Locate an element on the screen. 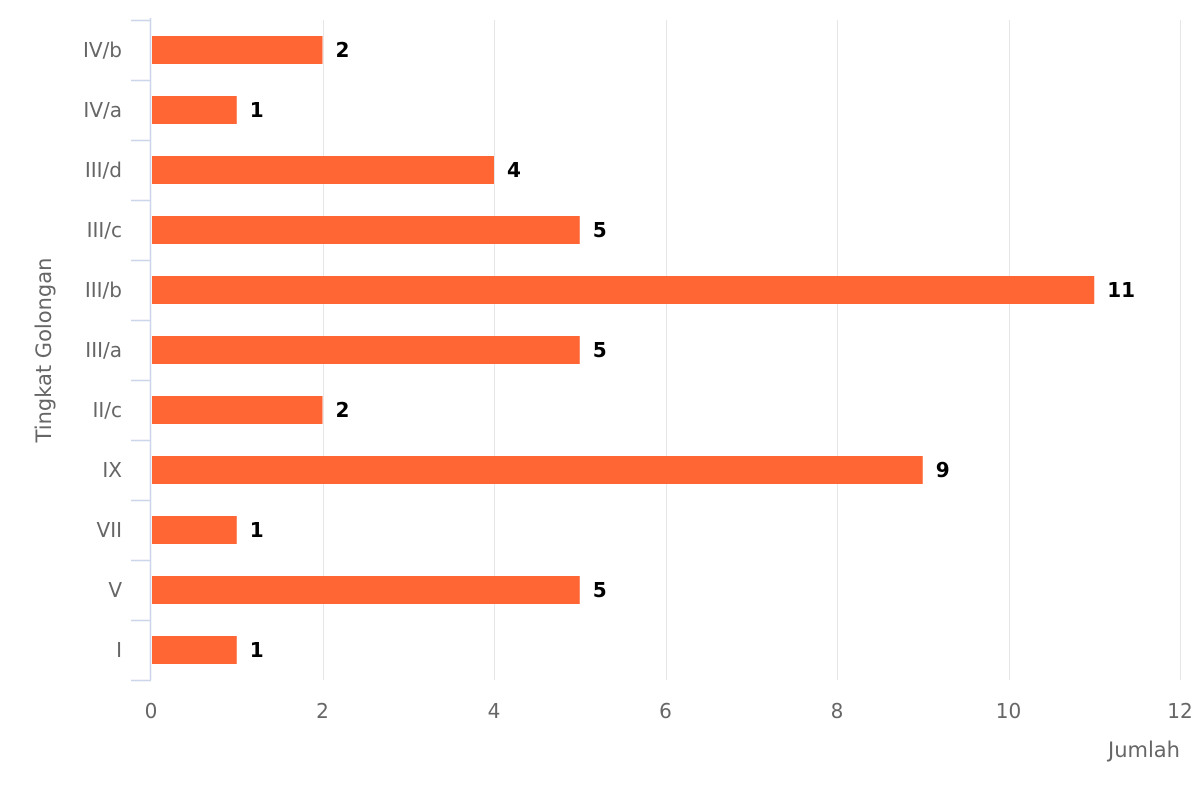 Image resolution: width=1200 pixels, height=800 pixels. y-category-label: VII is located at coordinates (109, 530).